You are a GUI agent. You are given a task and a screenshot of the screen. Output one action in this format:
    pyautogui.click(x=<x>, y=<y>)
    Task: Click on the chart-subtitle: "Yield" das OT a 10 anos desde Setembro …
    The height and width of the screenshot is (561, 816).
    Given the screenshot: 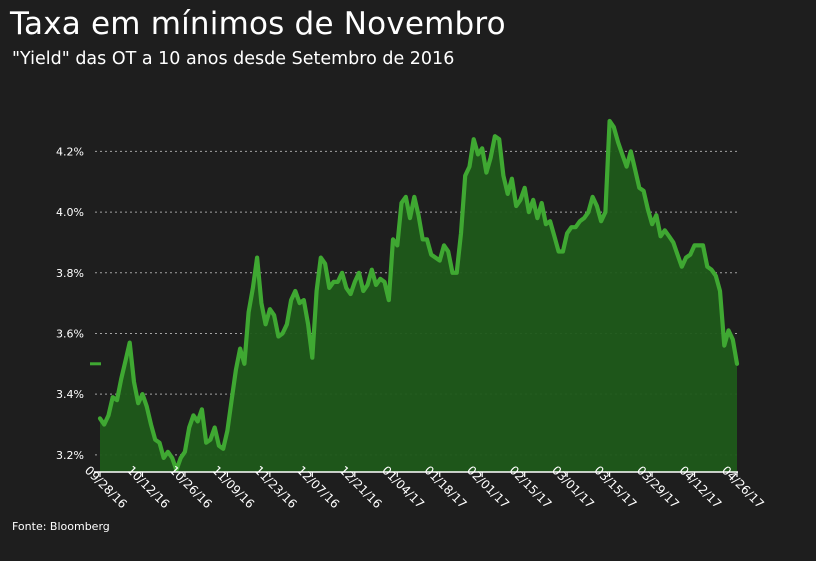 What is the action you would take?
    pyautogui.click(x=233, y=59)
    